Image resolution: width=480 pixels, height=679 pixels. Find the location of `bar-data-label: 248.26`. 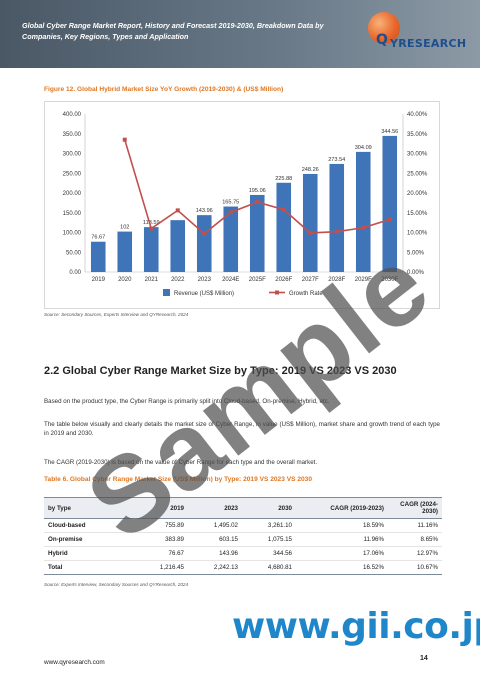

bar-data-label: 248.26 is located at coordinates (310, 170).